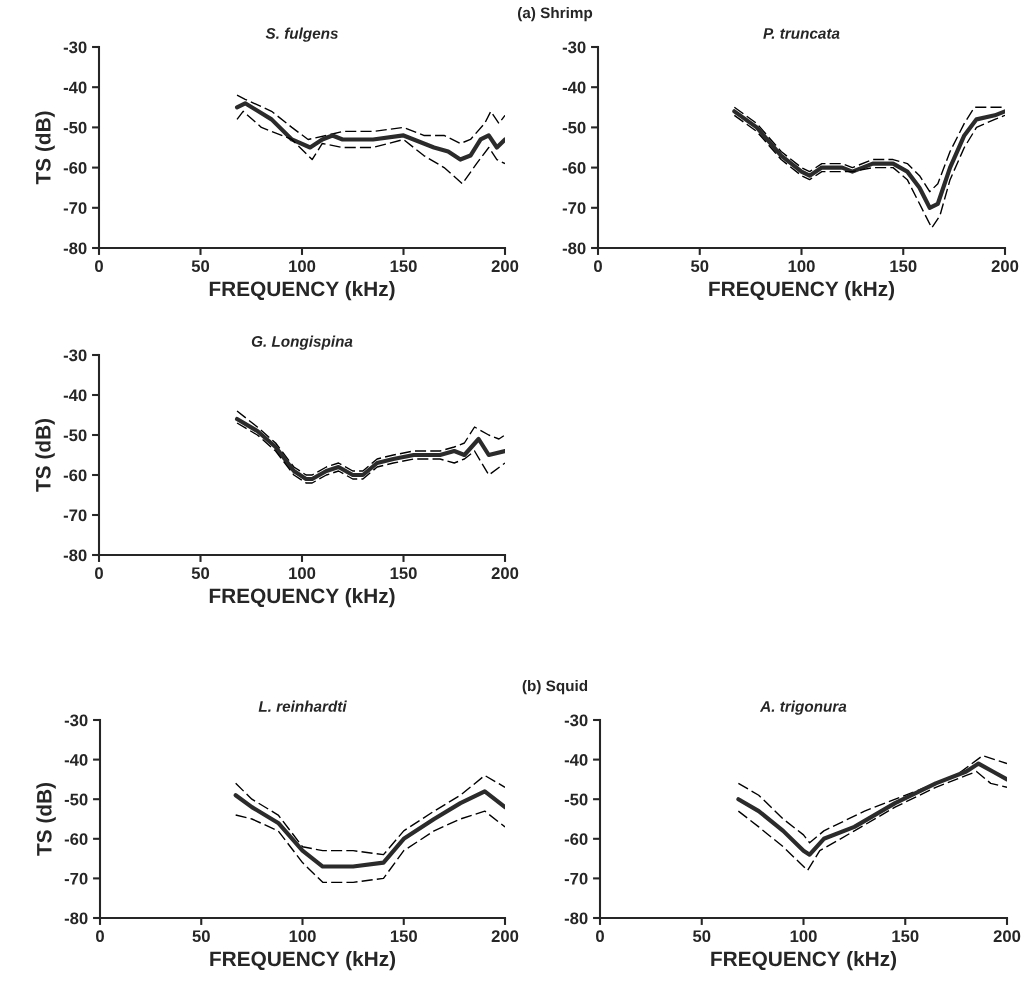  What do you see at coordinates (302, 706) in the screenshot?
I see `chart-title: L. reinhardti` at bounding box center [302, 706].